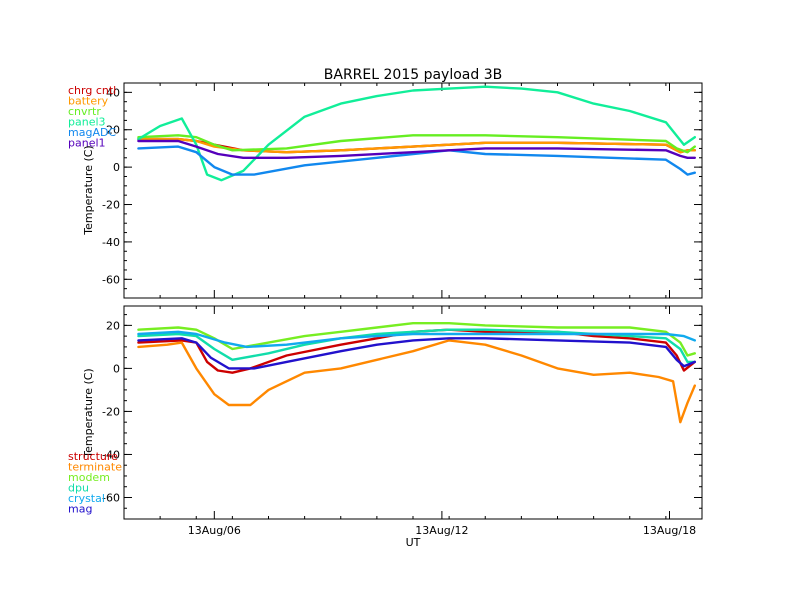  Describe the element at coordinates (87, 122) in the screenshot. I see `legend-entry: panel3` at that location.